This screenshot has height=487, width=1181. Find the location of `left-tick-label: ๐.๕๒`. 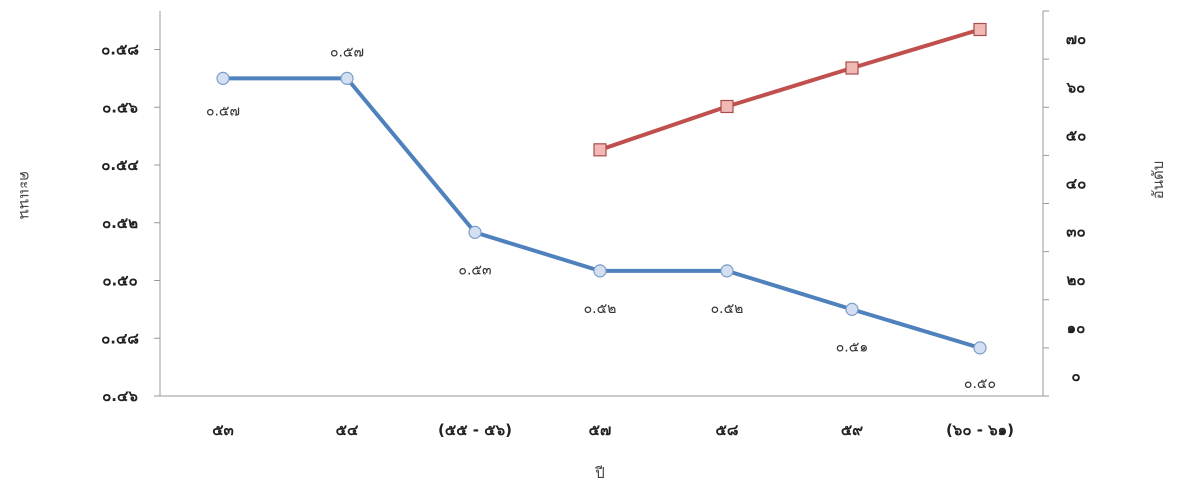

left-tick-label: ๐.๕๒ is located at coordinates (120, 223).